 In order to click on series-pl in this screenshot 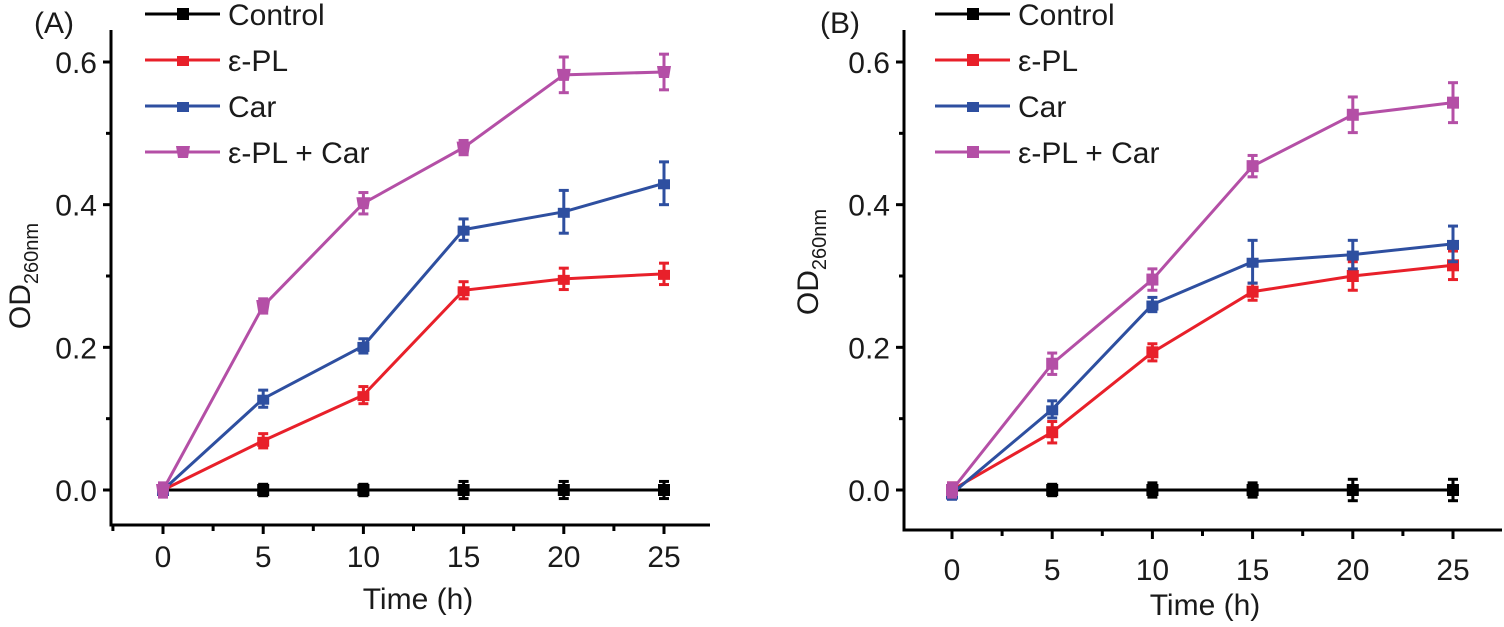, I will do `click(413, 378)`.